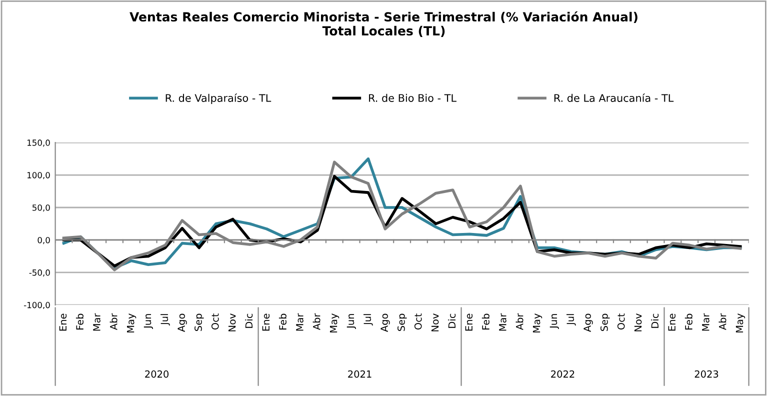  Describe the element at coordinates (412, 98) in the screenshot. I see `legend-label: R. de Bio Bio - TL` at that location.